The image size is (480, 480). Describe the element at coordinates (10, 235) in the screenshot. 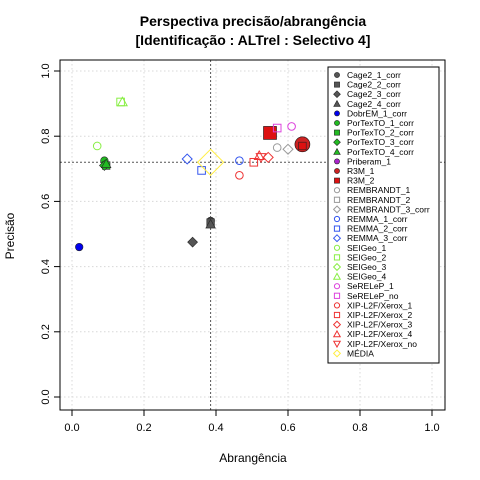

I see `y-axis-label: Precisão` at that location.